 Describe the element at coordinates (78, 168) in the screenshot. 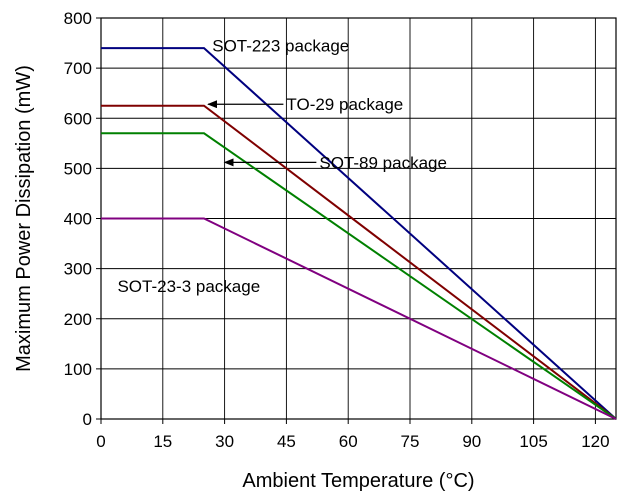

I see `y-tick-label: 500` at that location.